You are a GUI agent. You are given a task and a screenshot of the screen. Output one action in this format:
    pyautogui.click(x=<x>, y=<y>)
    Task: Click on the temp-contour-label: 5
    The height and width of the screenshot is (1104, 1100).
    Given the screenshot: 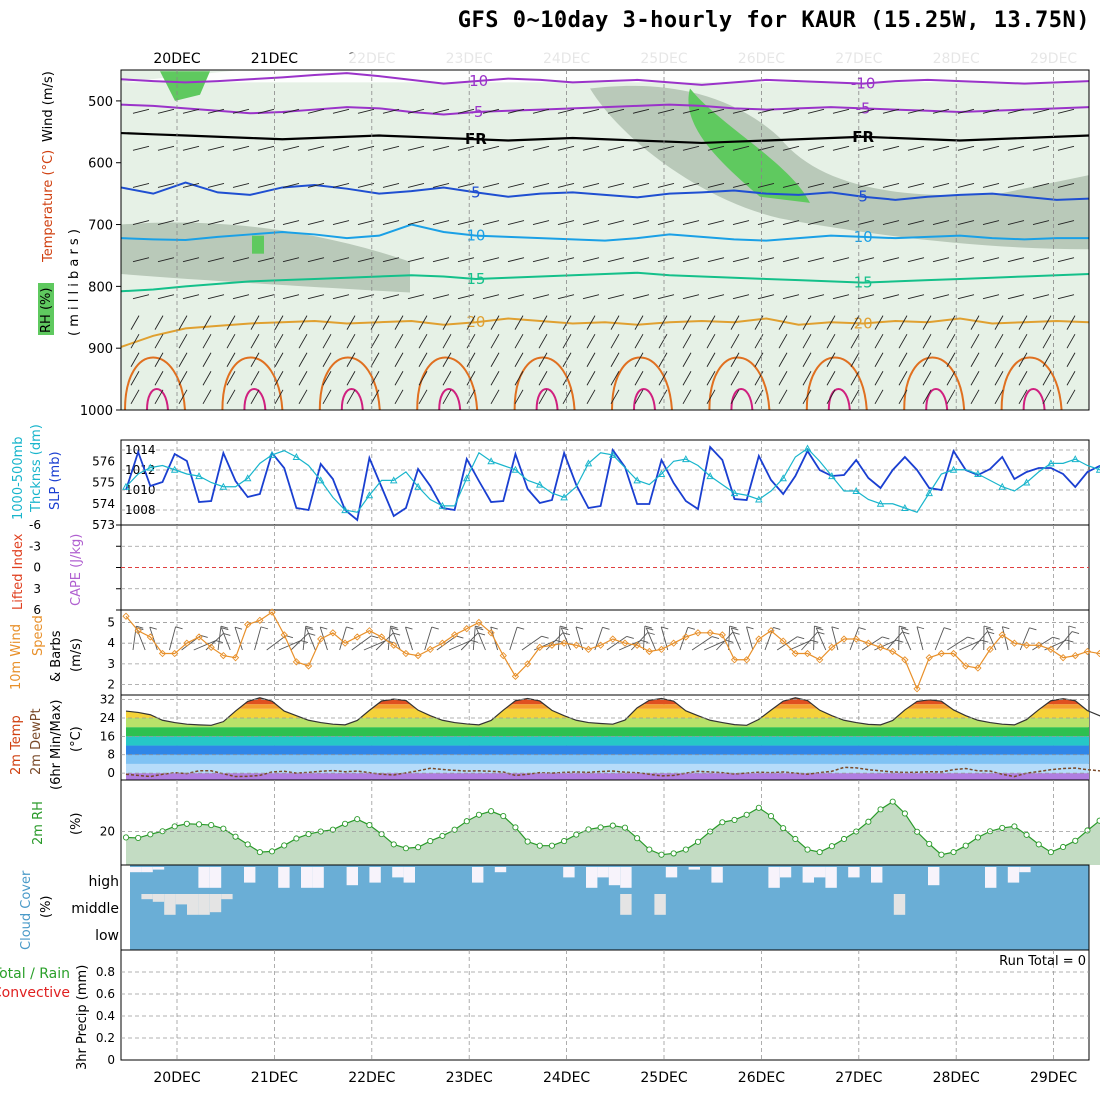 What is the action you would take?
    pyautogui.click(x=476, y=192)
    